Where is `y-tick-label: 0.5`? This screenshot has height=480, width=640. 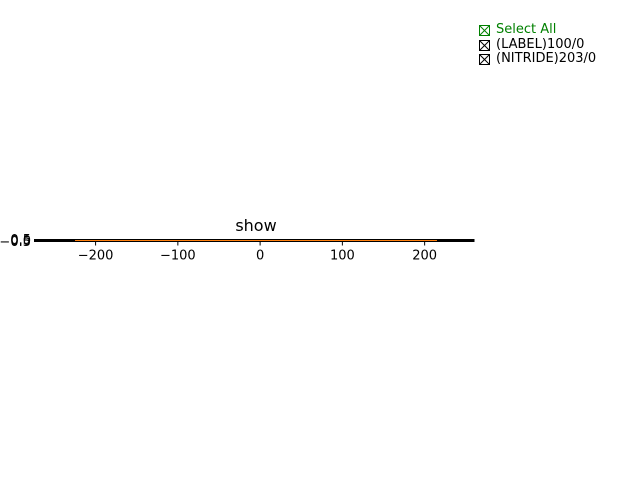 y-tick-label: 0.5 is located at coordinates (20, 240).